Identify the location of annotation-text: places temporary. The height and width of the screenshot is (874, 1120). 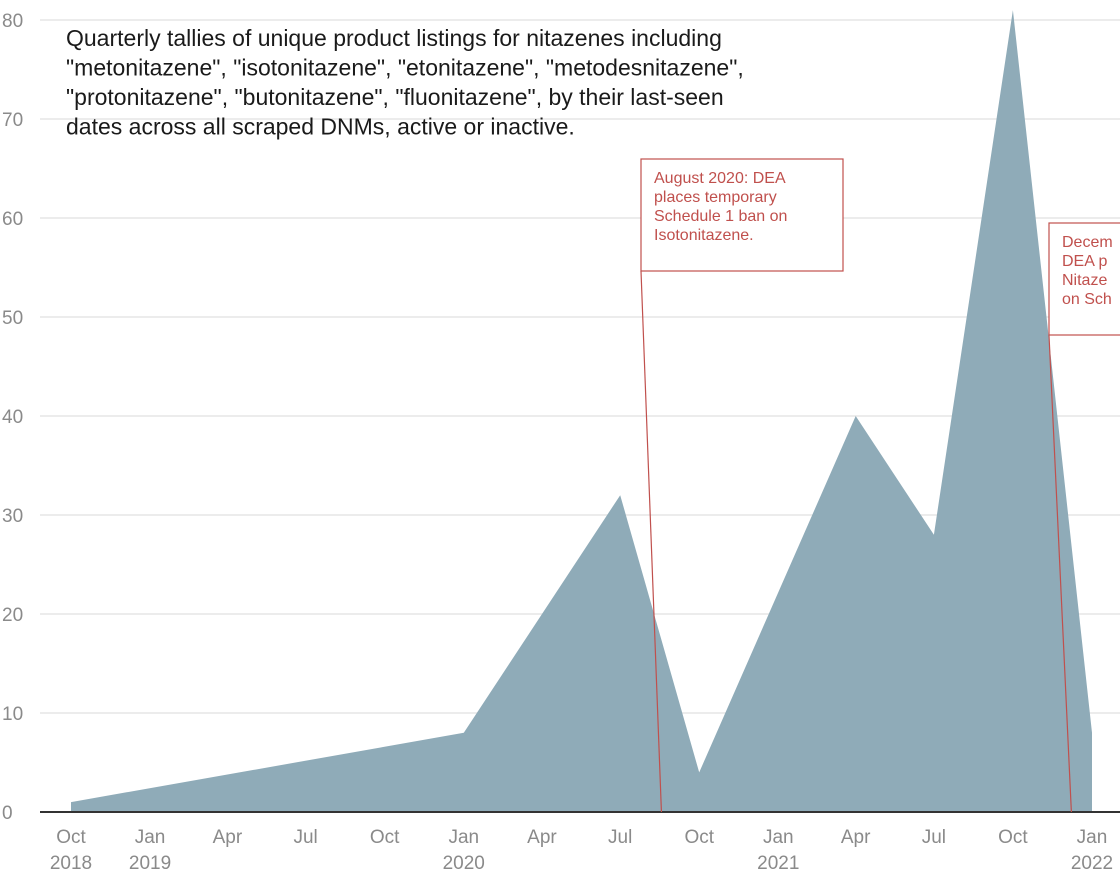
(715, 197).